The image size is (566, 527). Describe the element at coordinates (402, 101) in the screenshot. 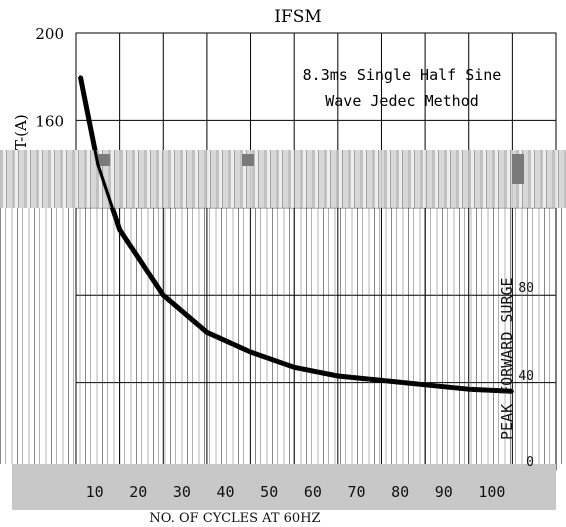

I see `annotation-line-2: Wave Jedec Method` at that location.